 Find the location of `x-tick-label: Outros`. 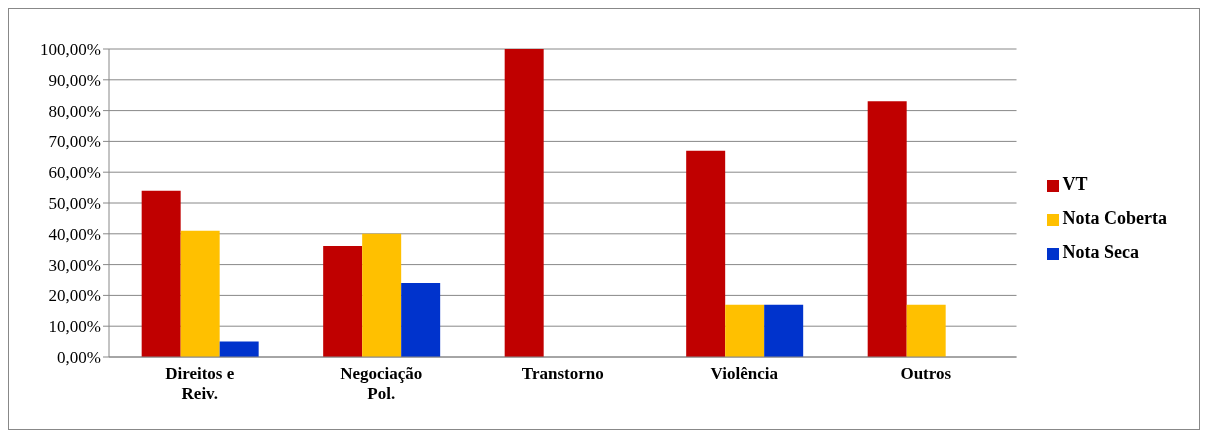

x-tick-label: Outros is located at coordinates (926, 373).